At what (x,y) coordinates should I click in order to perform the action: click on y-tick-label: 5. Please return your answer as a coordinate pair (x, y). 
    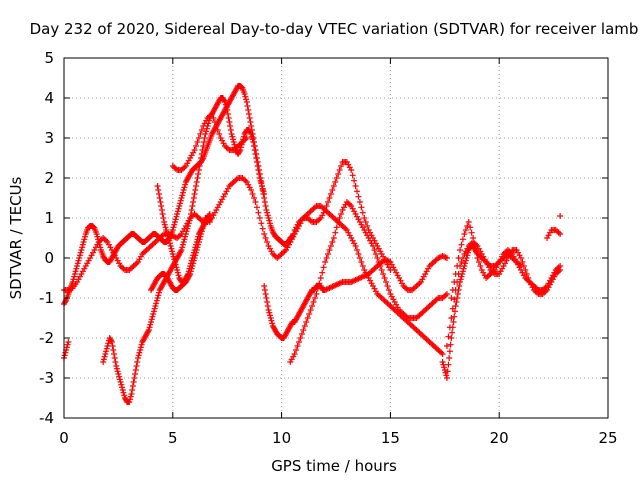
    Looking at the image, I should click on (49, 58).